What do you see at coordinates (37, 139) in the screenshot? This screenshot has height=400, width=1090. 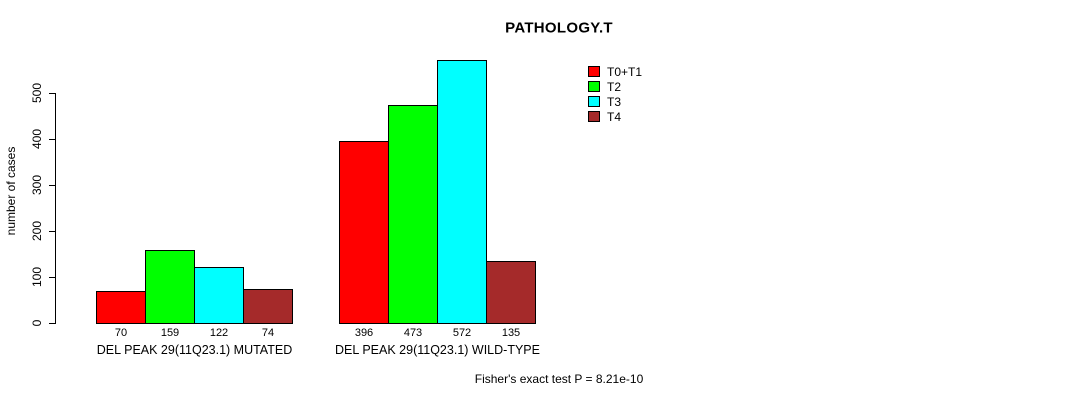 I see `y-tick-label: 400` at bounding box center [37, 139].